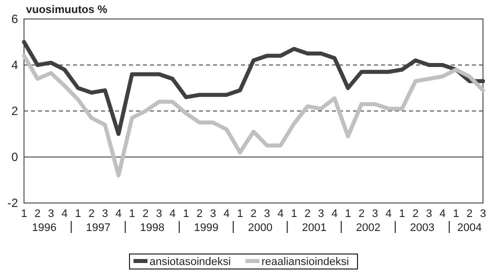 The image size is (487, 277). Describe the element at coordinates (305, 262) in the screenshot. I see `legend-label: reaaliansioindeksi` at that location.